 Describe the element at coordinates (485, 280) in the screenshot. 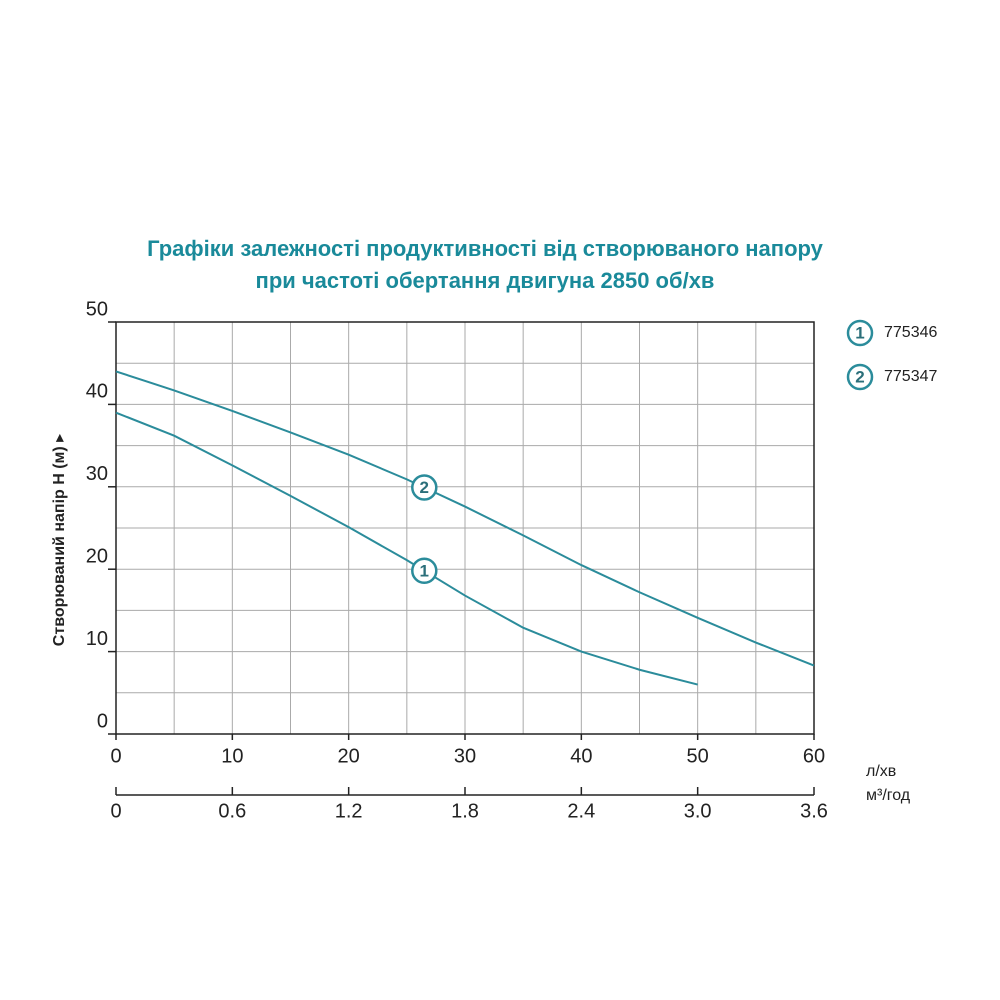

I see `chart-title: при частоті обертання двигуна 2850 об/хв` at that location.